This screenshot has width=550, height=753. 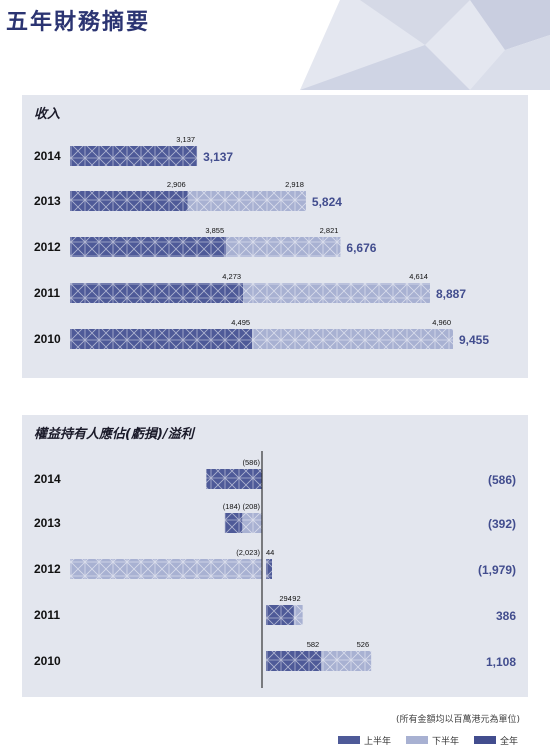 I want to click on total-label: 6,676, so click(x=361, y=248).